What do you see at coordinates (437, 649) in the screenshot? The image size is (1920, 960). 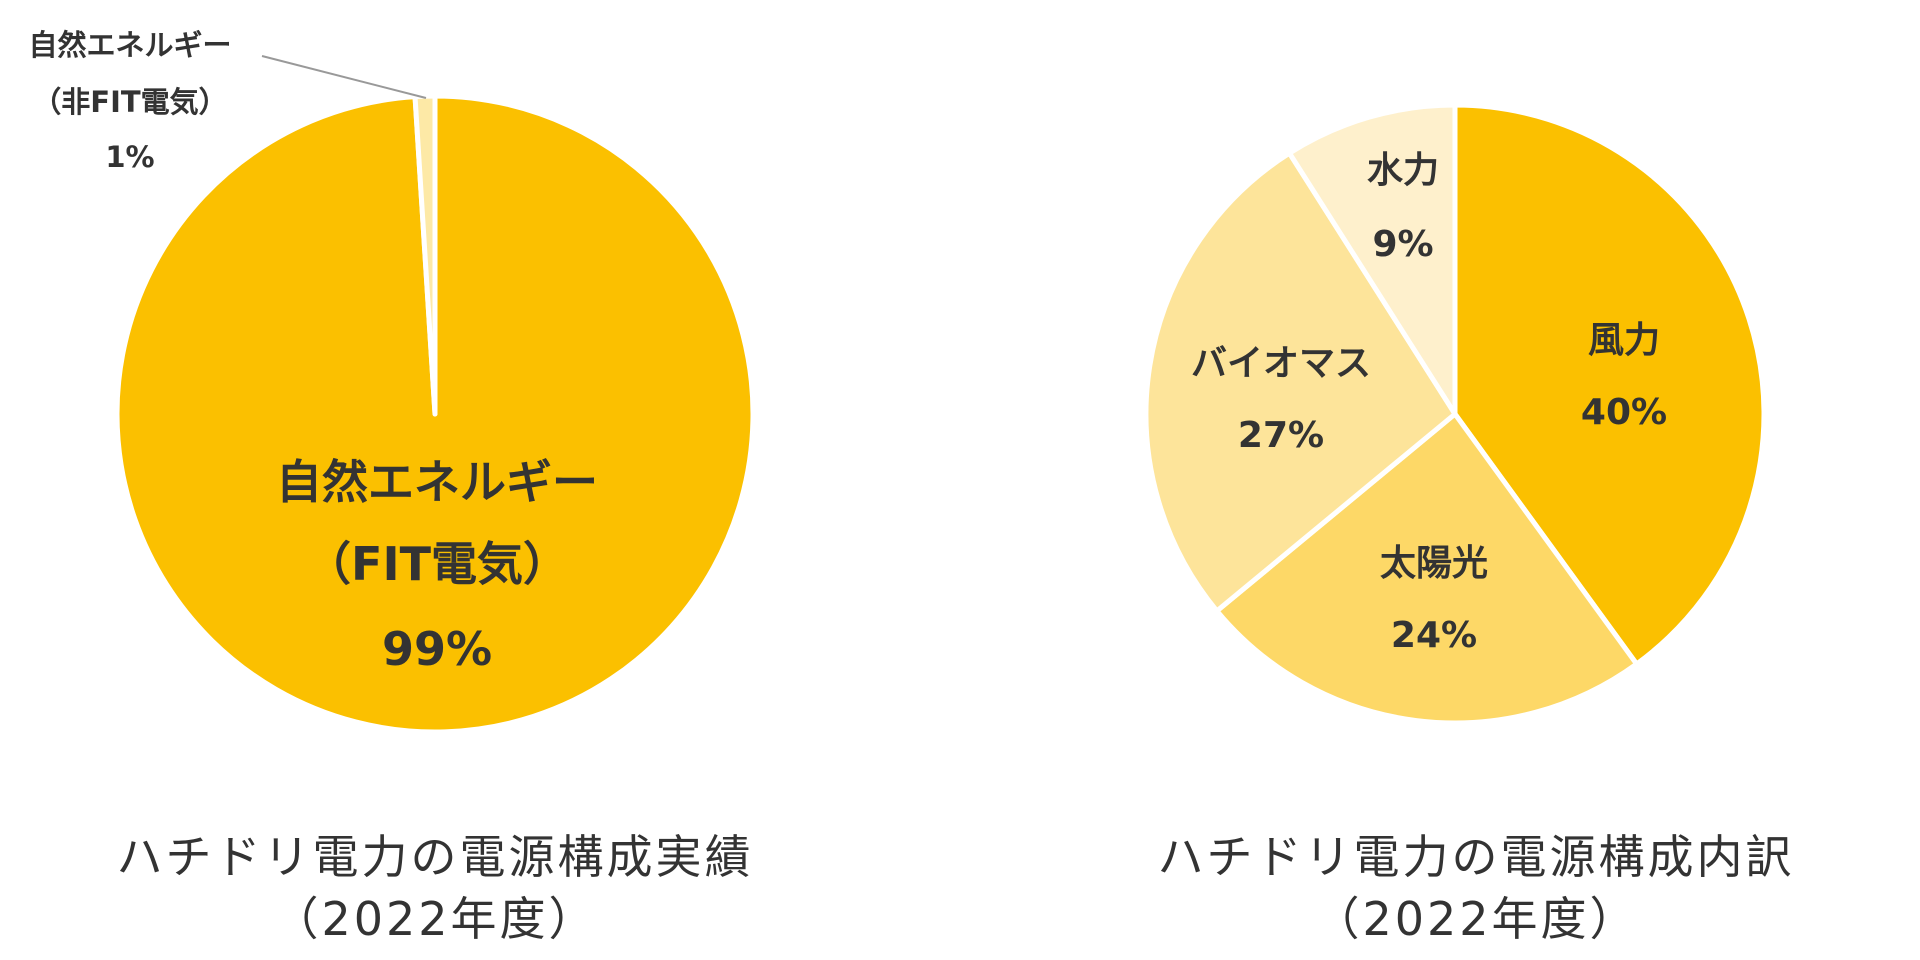 I see `slice-value-fit: 99%` at bounding box center [437, 649].